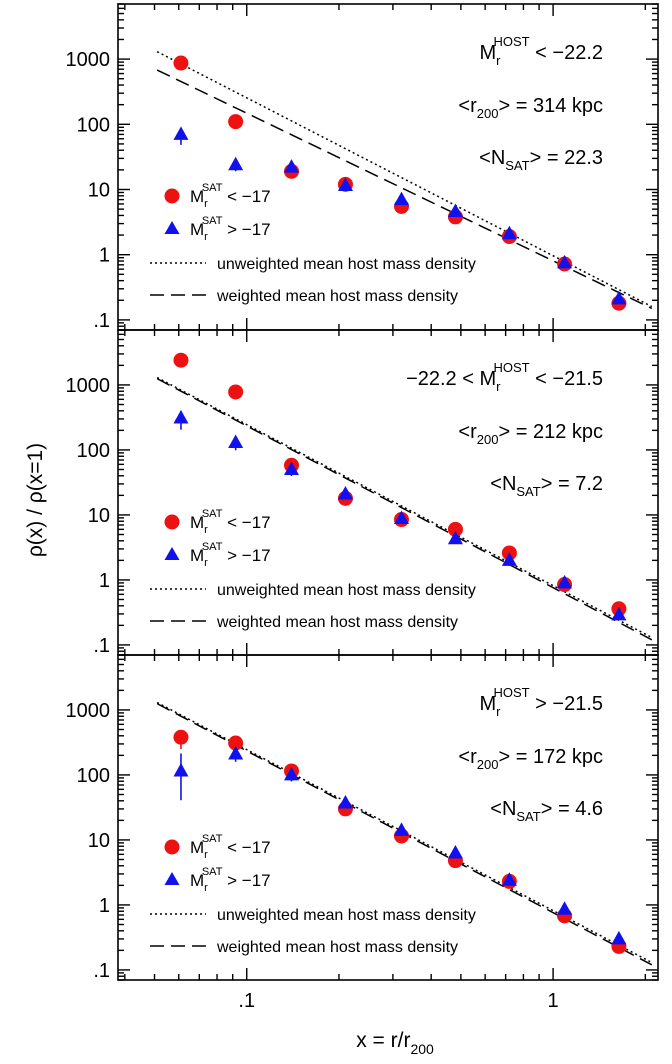  Describe the element at coordinates (530, 108) in the screenshot. I see `r200-annotation: <r200> = 314 kpc` at that location.